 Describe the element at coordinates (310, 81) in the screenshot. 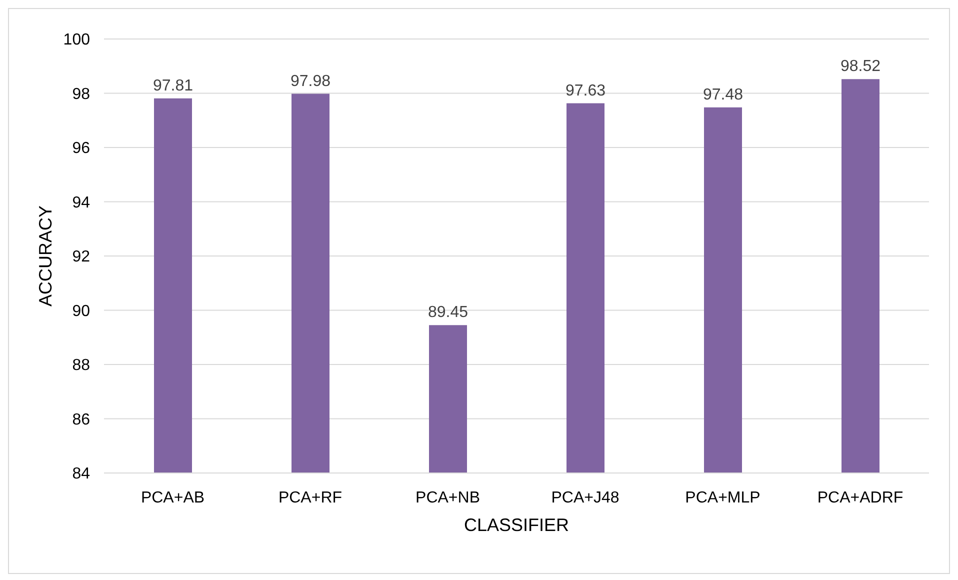

I see `data-label: 97.98` at that location.